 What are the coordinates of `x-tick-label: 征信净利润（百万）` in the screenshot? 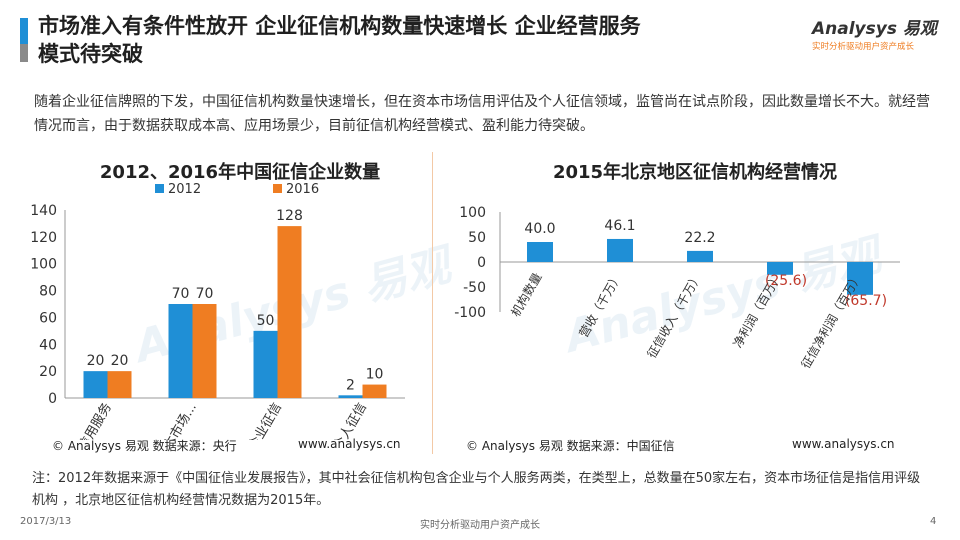 It's located at (831, 321).